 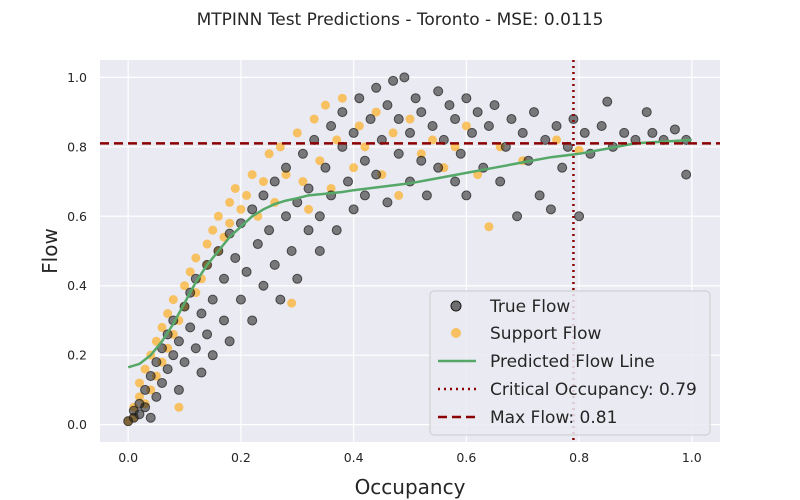 I want to click on legend-box, so click(x=570, y=363).